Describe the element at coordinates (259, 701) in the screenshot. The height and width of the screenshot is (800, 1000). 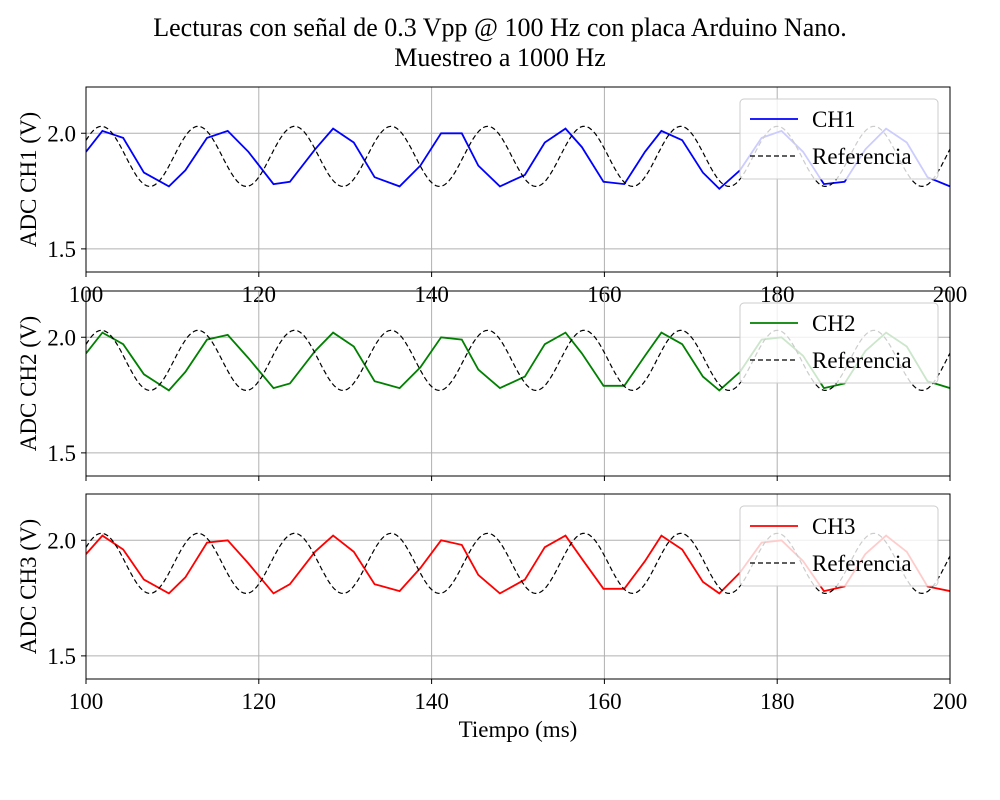
I see `x-tick-label: 120` at that location.